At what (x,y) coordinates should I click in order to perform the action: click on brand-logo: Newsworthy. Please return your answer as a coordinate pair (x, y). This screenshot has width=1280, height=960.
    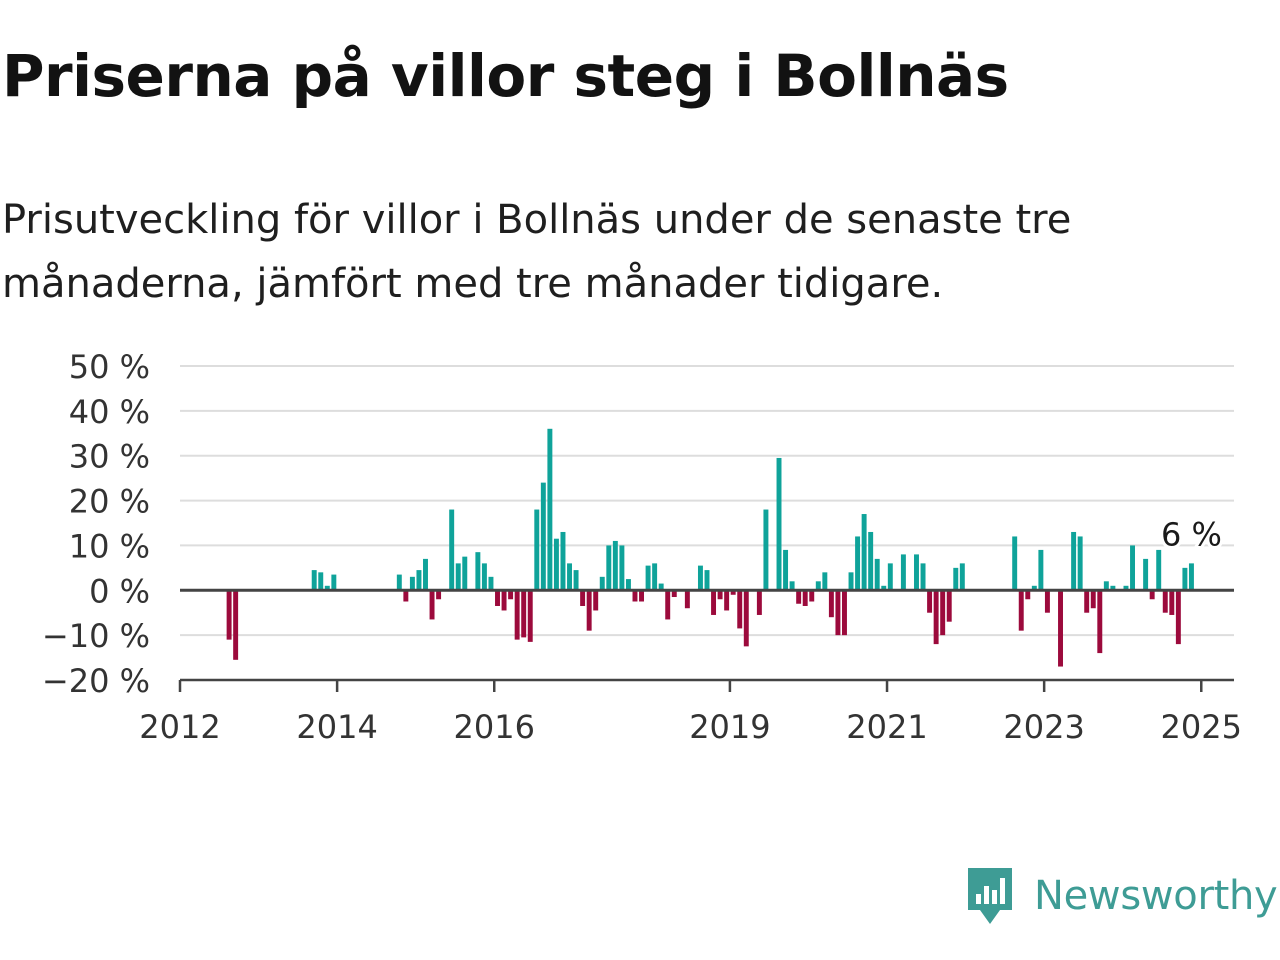
    Looking at the image, I should click on (1121, 896).